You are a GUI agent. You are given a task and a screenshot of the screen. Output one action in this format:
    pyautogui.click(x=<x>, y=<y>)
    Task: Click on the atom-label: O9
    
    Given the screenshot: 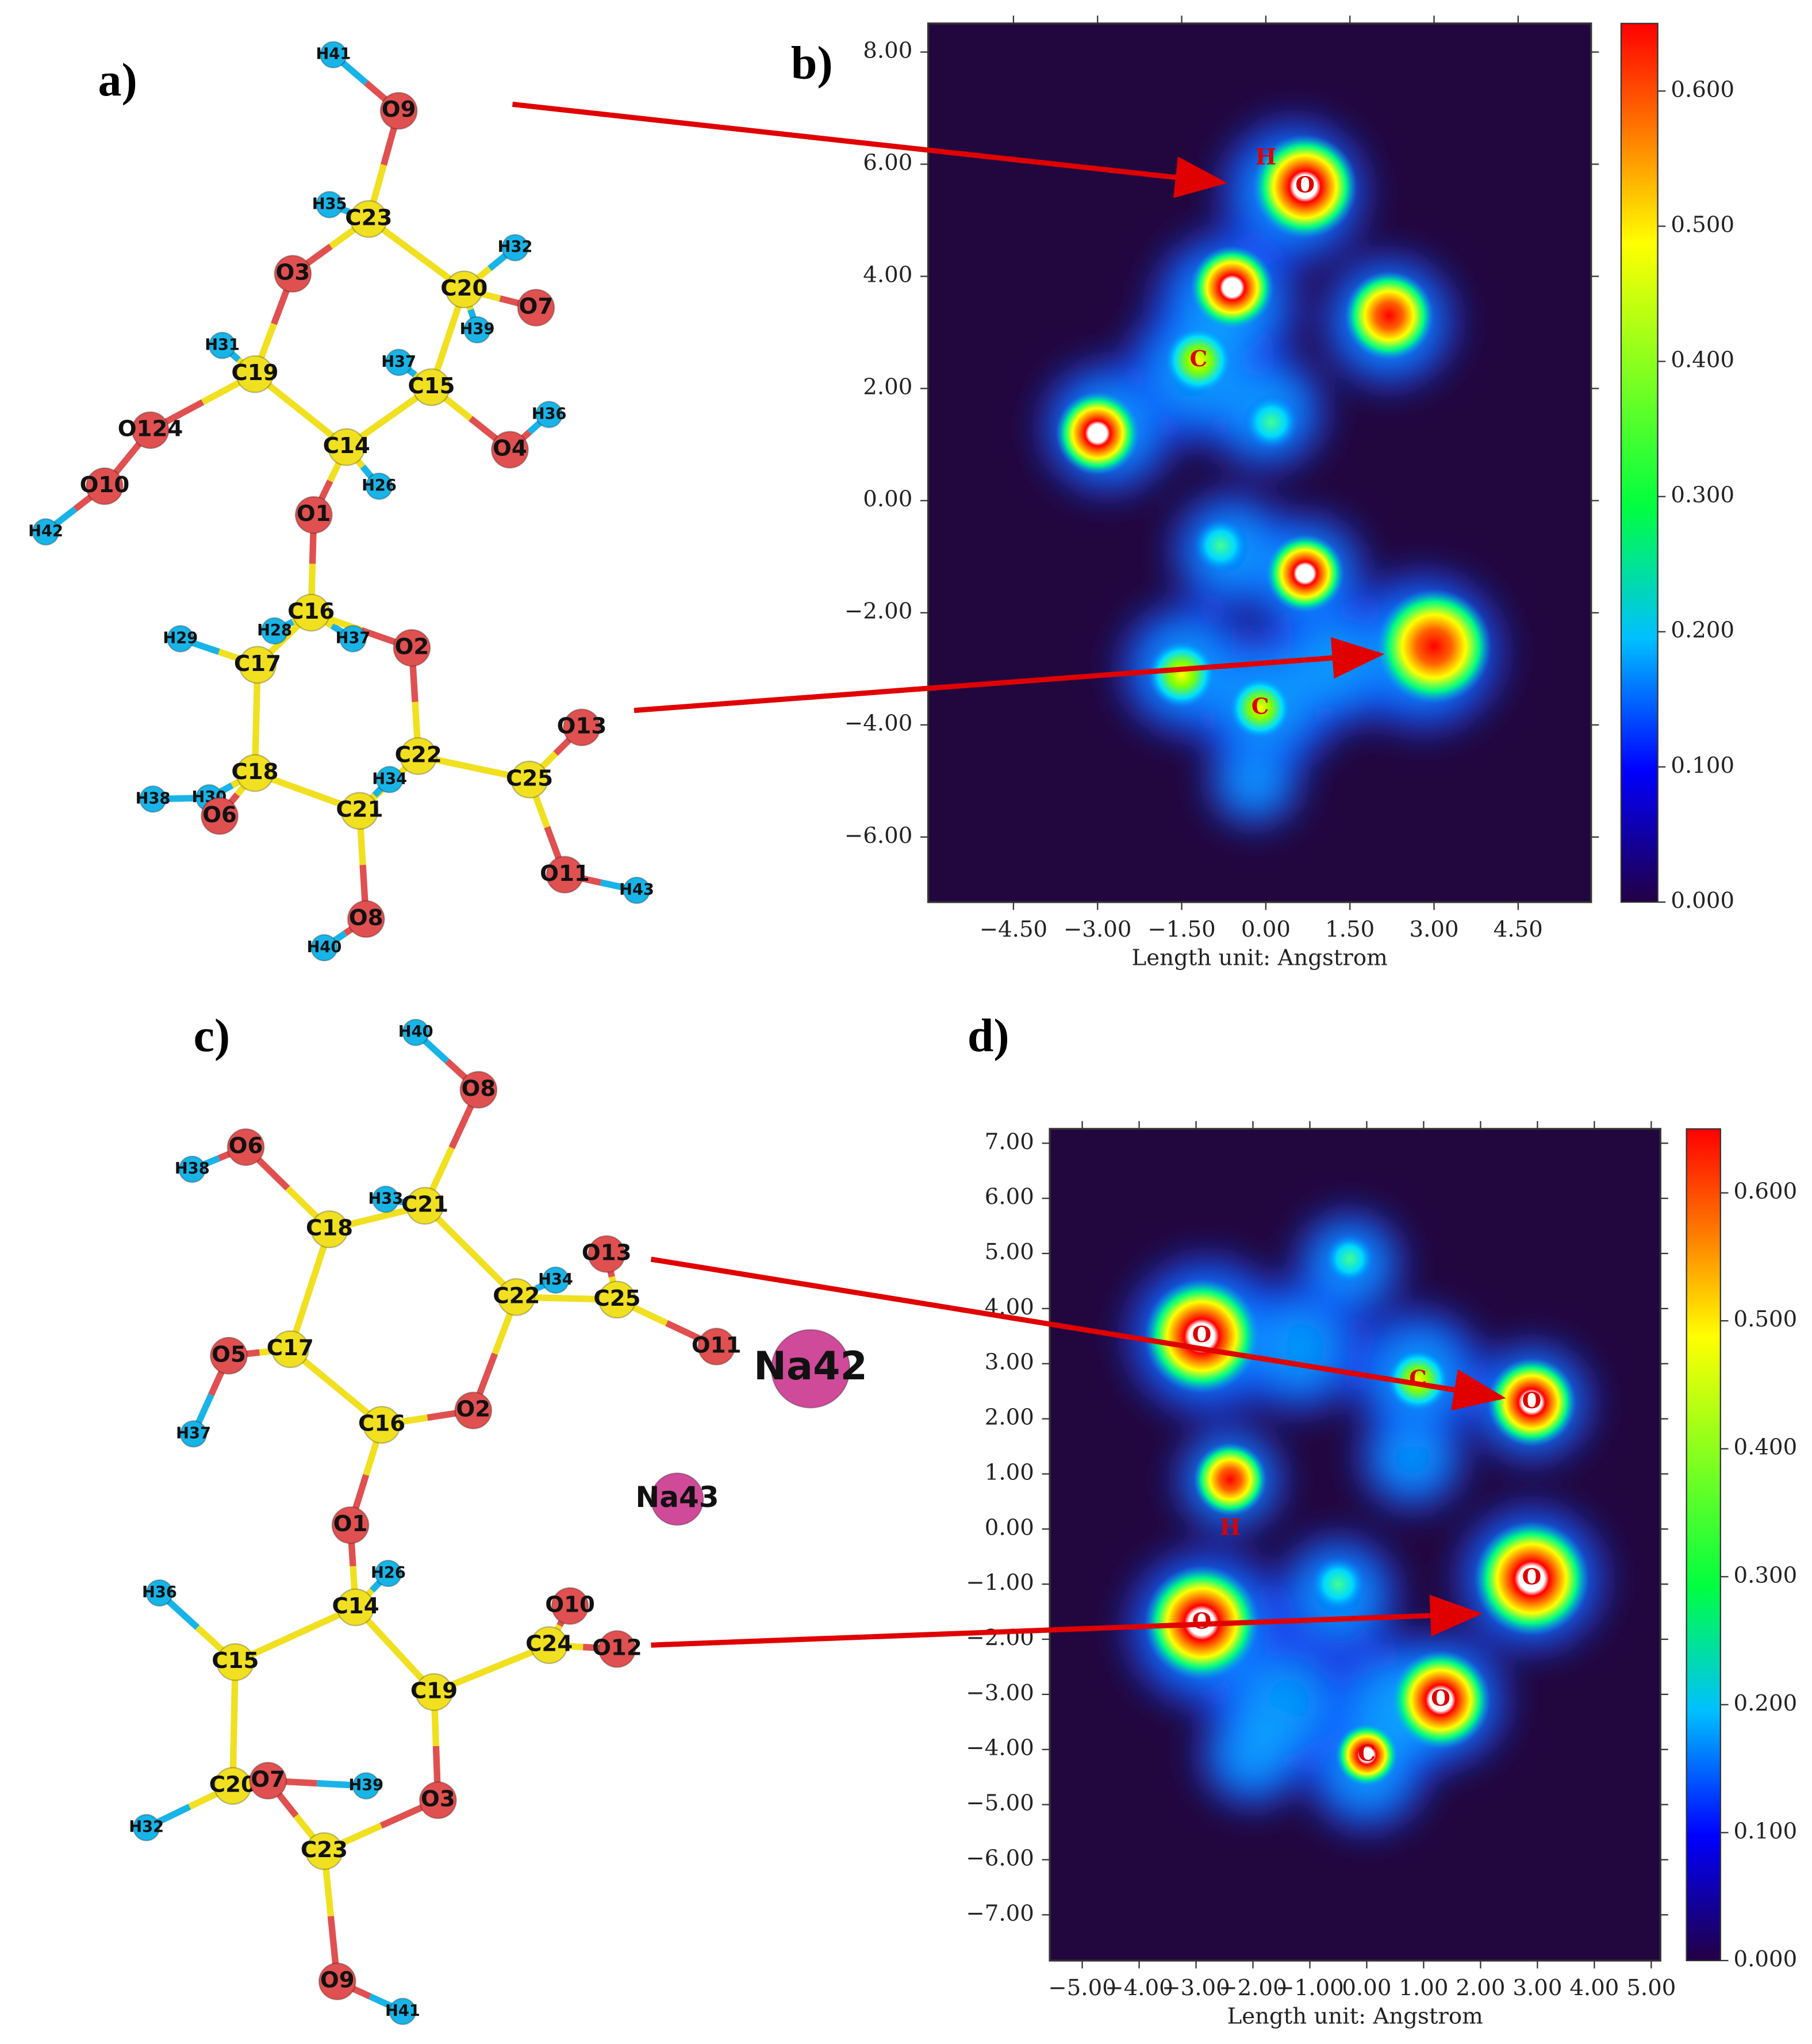 What is the action you would take?
    pyautogui.click(x=399, y=110)
    